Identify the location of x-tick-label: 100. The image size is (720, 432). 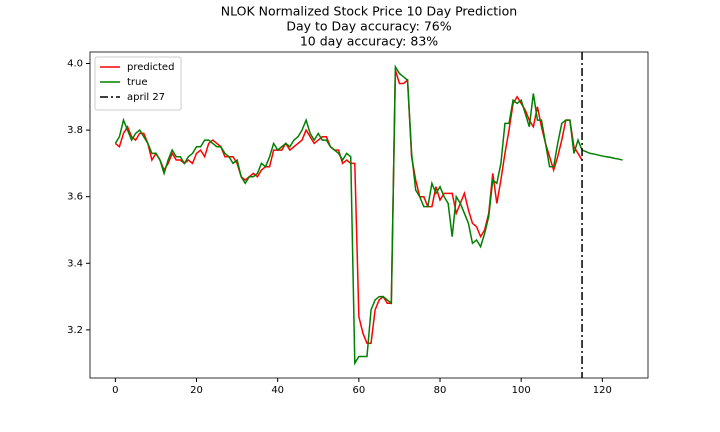
(521, 390).